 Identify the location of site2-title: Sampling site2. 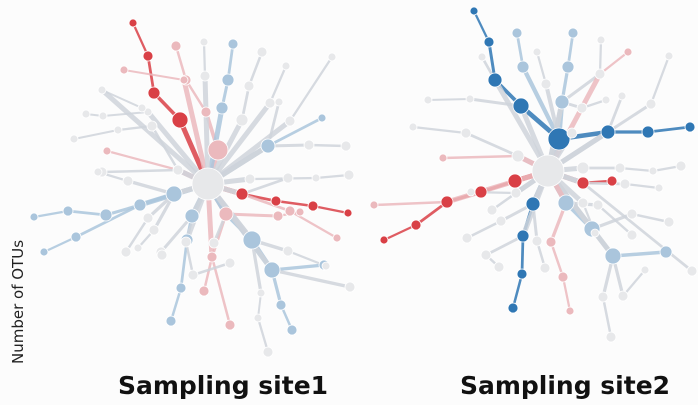
(565, 388).